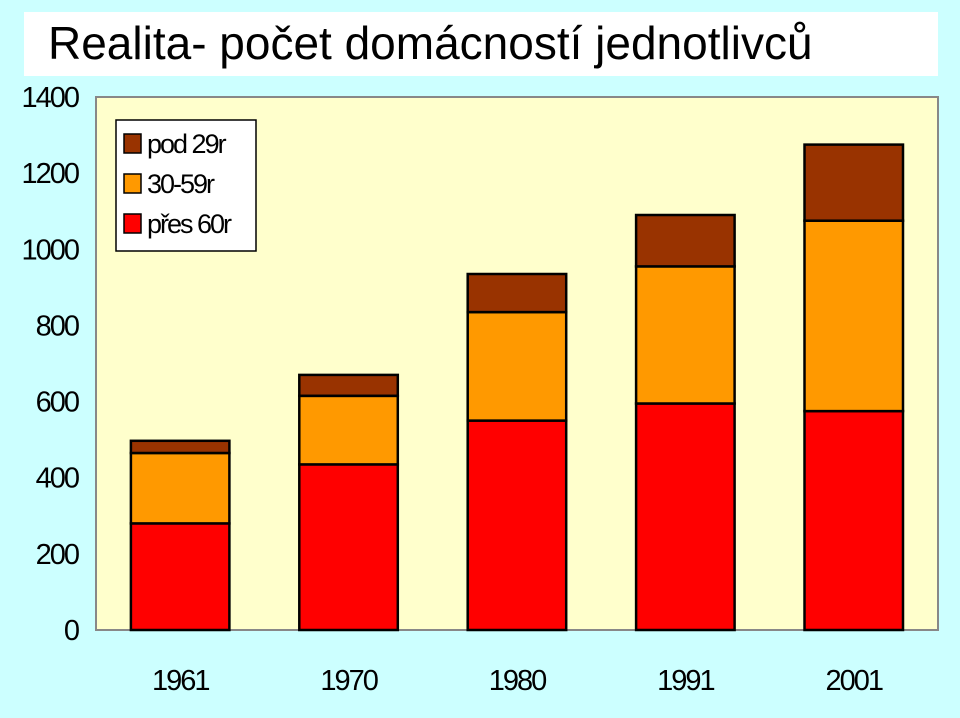  I want to click on title-box, so click(481, 44).